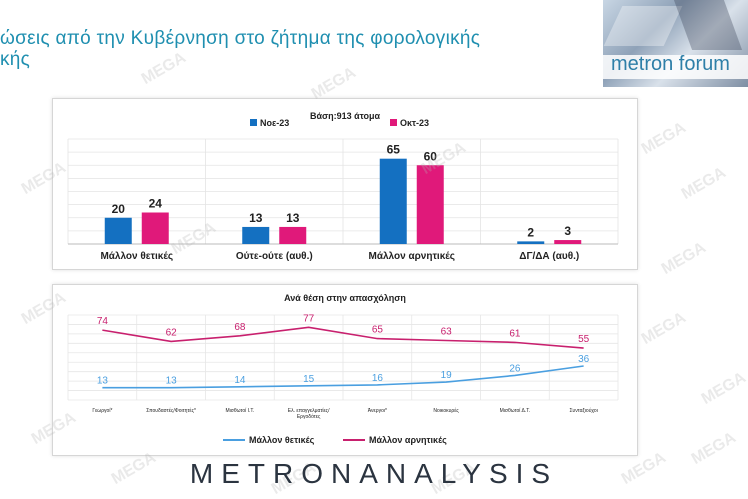 This screenshot has width=748, height=499. Describe the element at coordinates (530, 232) in the screenshot. I see `bar-value-label: 2` at that location.